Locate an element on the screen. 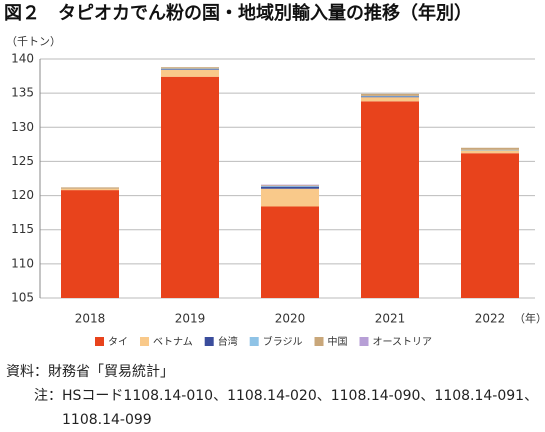 The image size is (545, 432). y-unit: （千トン） is located at coordinates (33, 41).